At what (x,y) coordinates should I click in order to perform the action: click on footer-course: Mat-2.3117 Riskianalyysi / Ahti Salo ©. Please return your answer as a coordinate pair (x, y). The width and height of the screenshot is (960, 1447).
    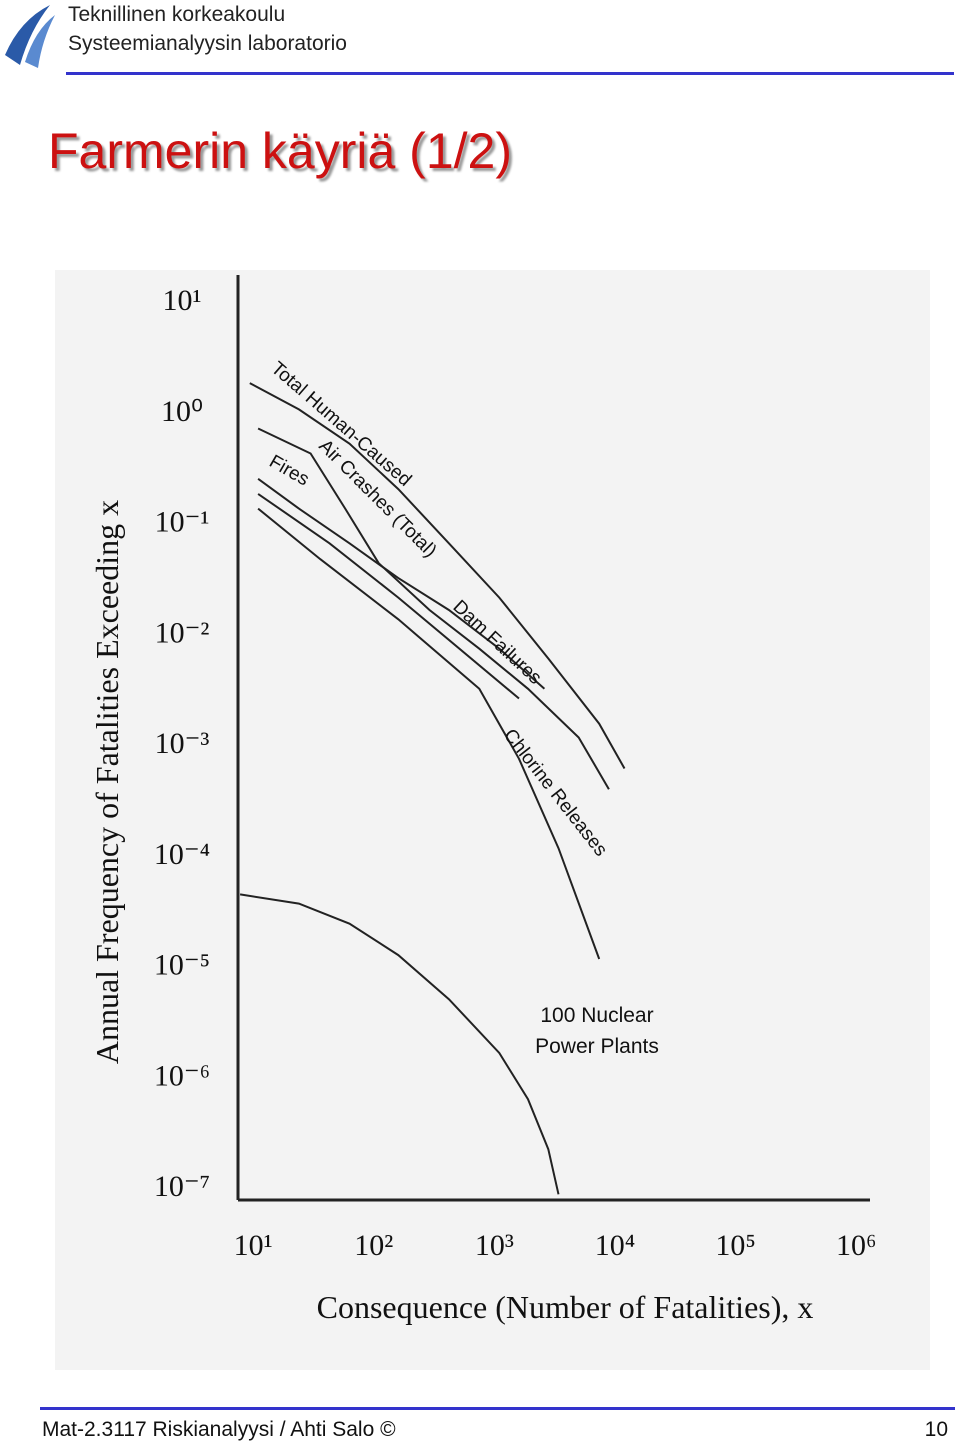
    Looking at the image, I should click on (219, 1429).